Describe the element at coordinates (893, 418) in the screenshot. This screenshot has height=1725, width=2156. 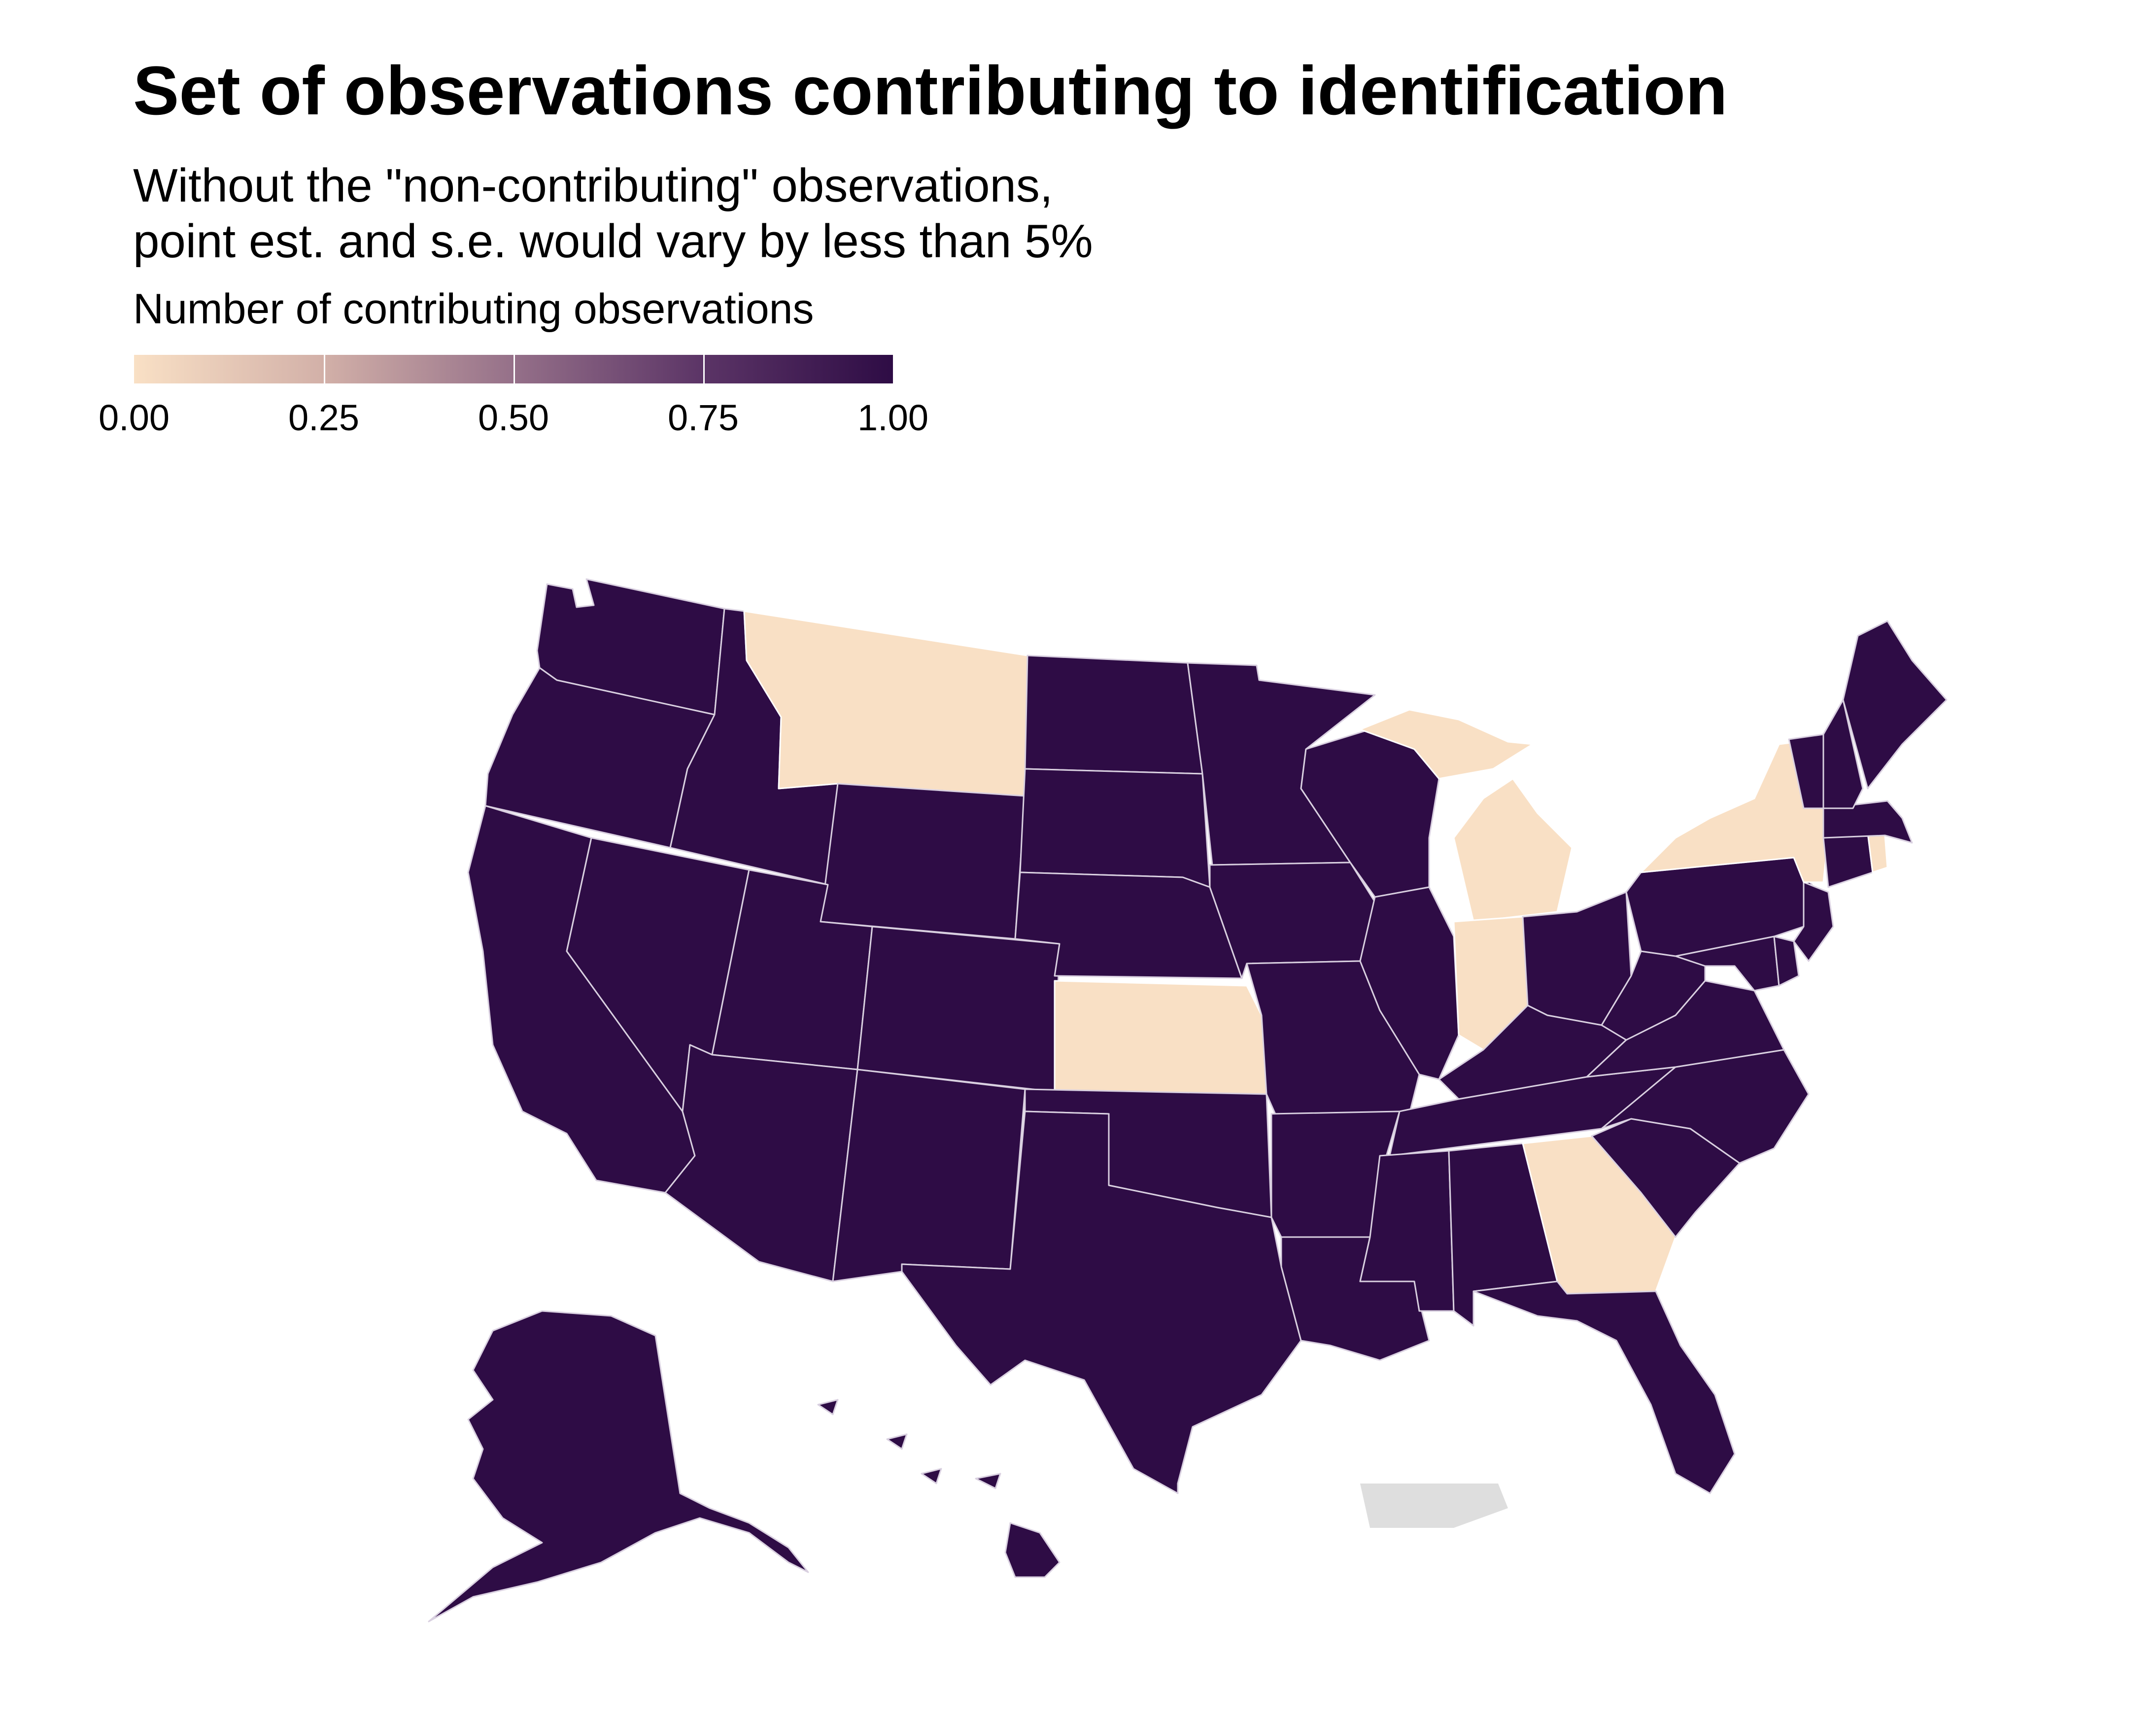
I see `legend-label-1.00: 1.00` at that location.